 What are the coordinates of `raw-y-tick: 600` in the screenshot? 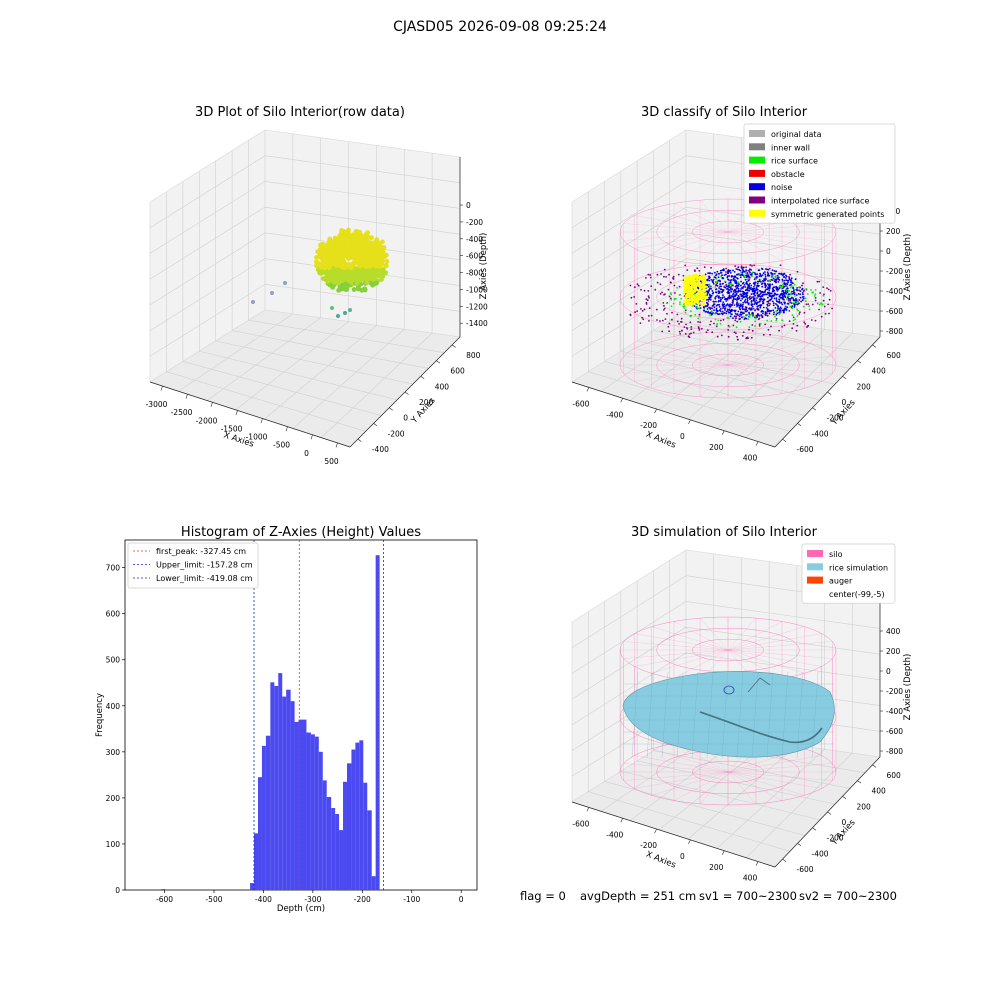 It's located at (457, 371).